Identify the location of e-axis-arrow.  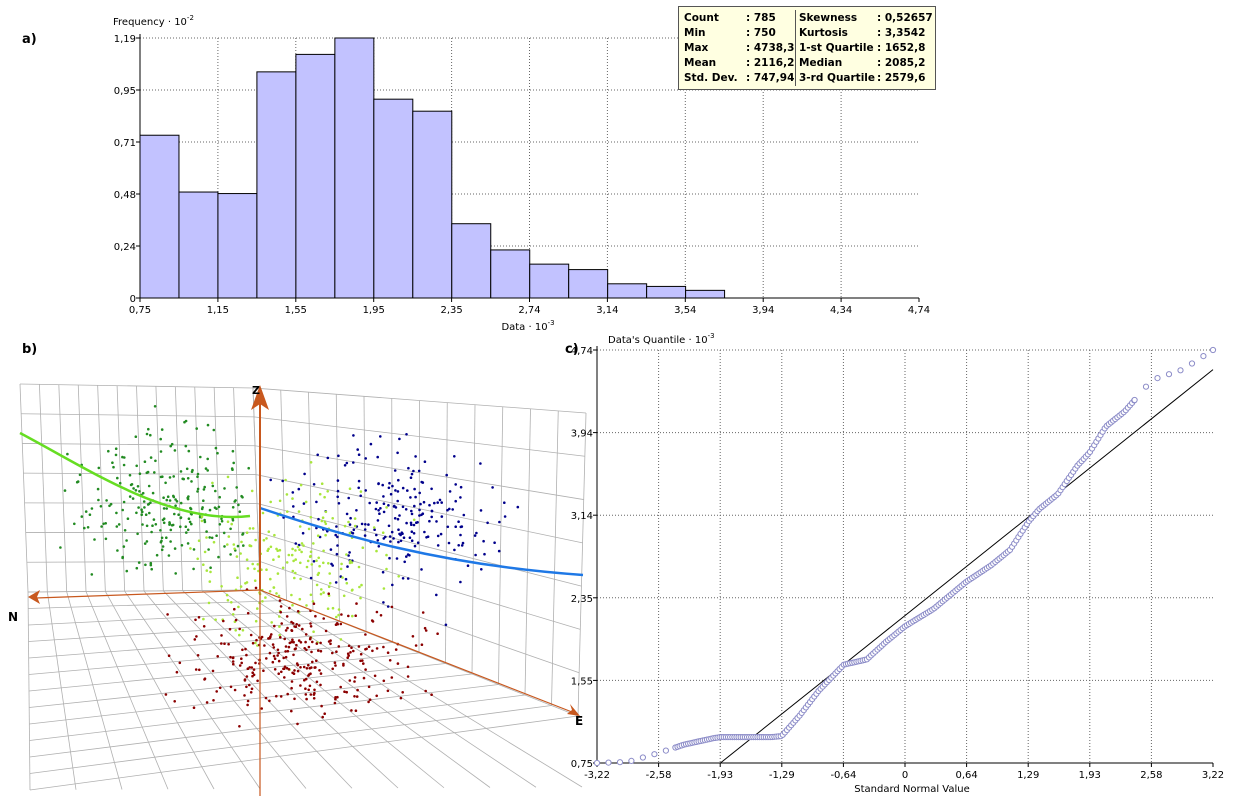
(573, 710).